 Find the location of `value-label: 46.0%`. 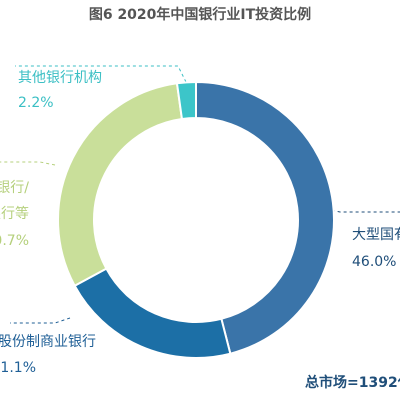

value-label: 46.0% is located at coordinates (374, 262).